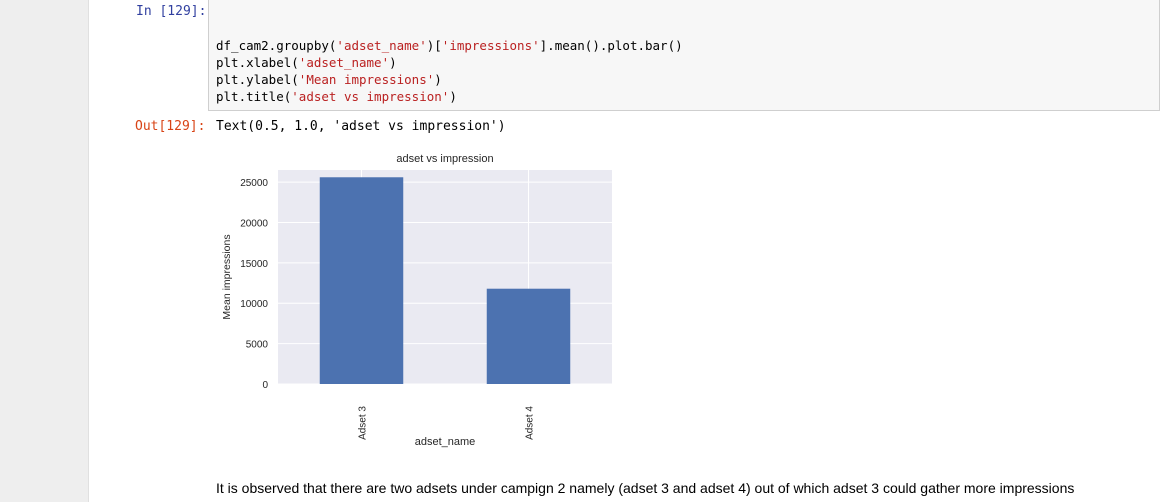 The height and width of the screenshot is (502, 1160). Describe the element at coordinates (257, 79) in the screenshot. I see `code-token: plt.ylabel(` at that location.